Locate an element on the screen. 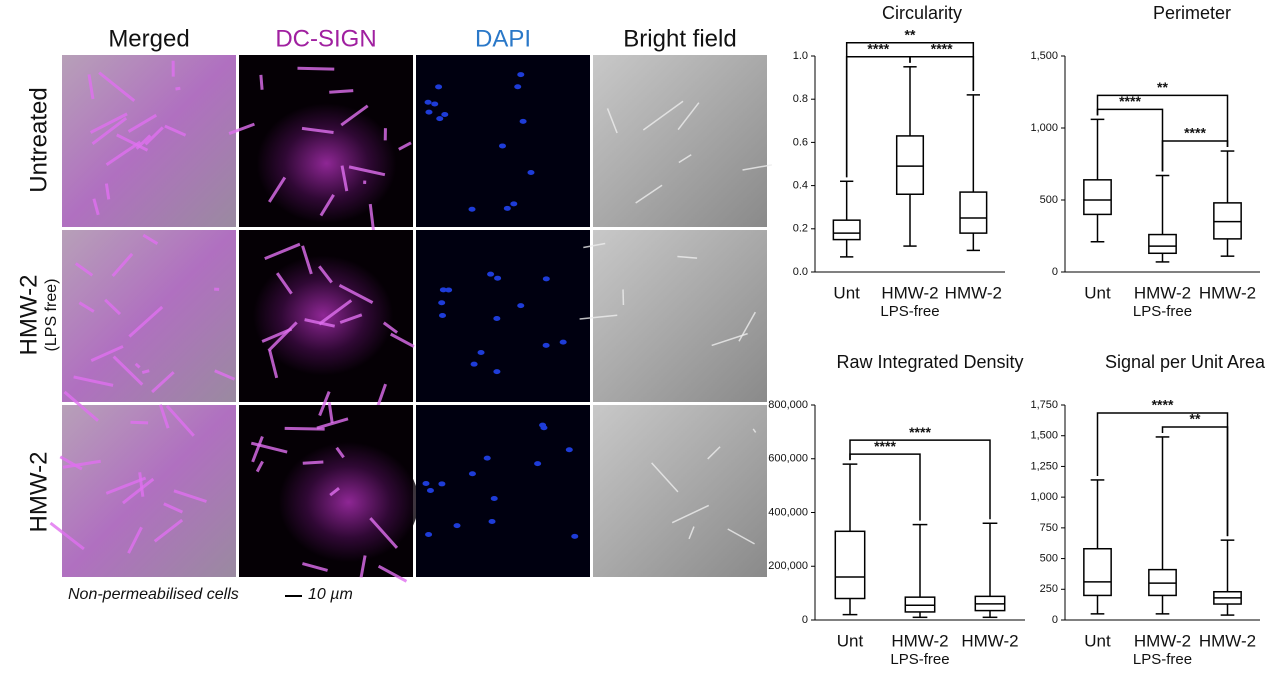 The width and height of the screenshot is (1280, 673). y-tick-label: 600,000 is located at coordinates (788, 459).